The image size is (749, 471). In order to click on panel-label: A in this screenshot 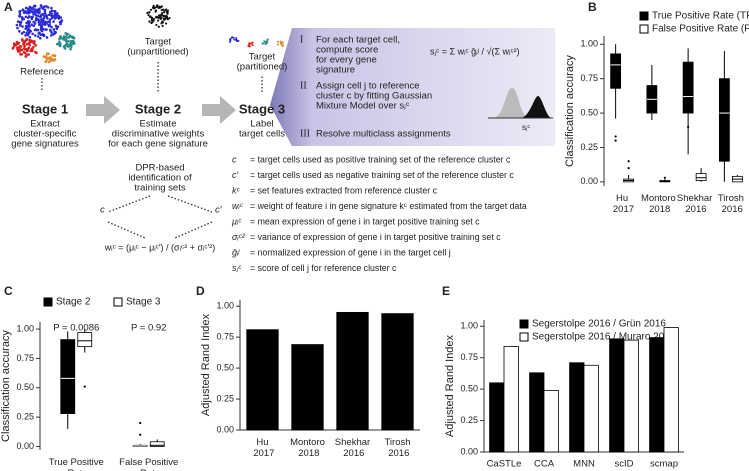, I will do `click(8, 7)`.